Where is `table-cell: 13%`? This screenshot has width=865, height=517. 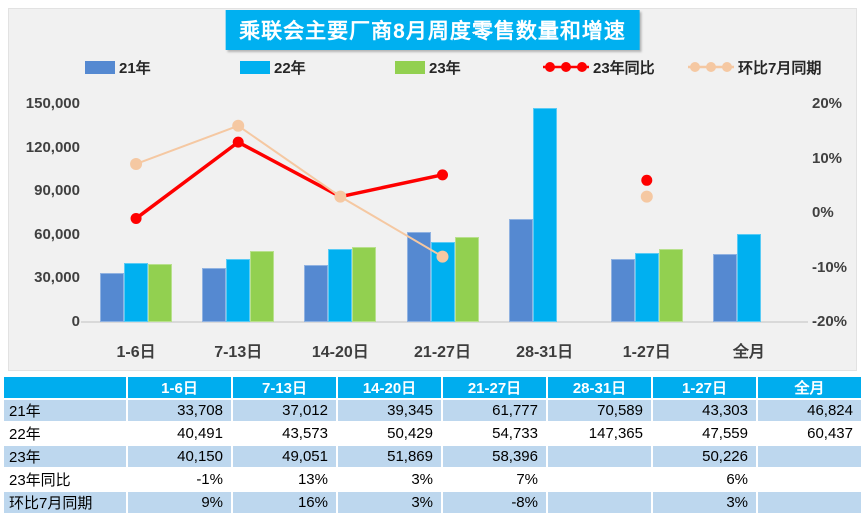 table-cell: 13% is located at coordinates (284, 479).